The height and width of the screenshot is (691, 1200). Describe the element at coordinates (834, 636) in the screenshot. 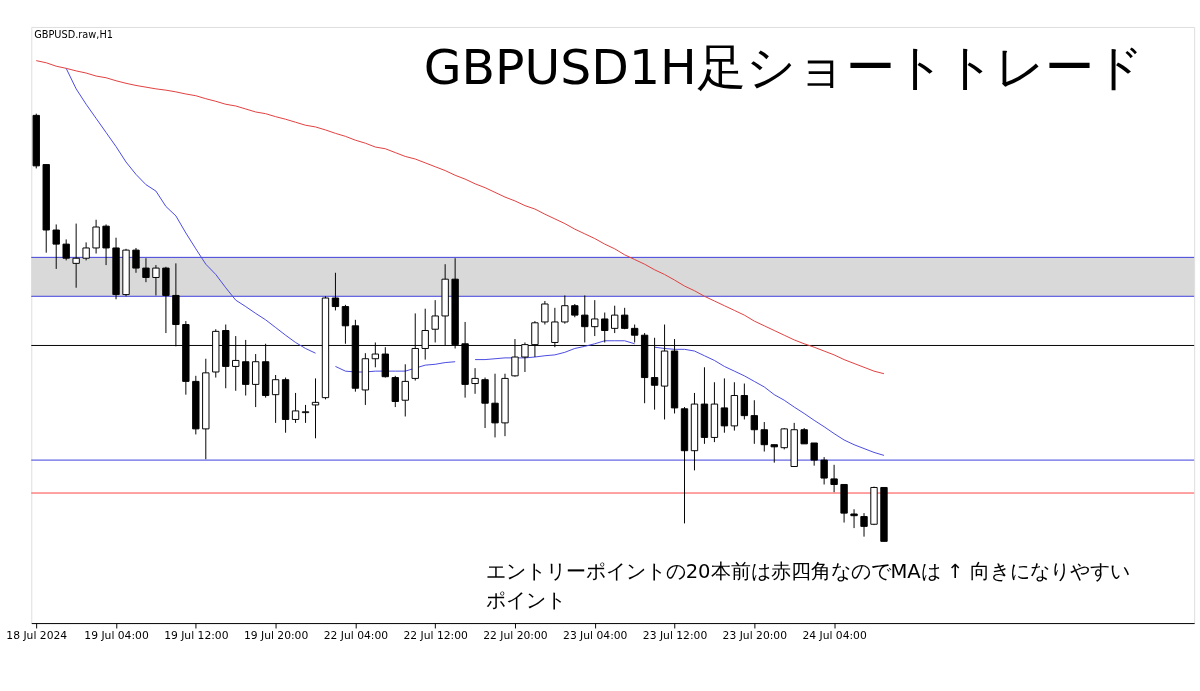

I see `x-tick-label: 24 Jul 04:00` at that location.